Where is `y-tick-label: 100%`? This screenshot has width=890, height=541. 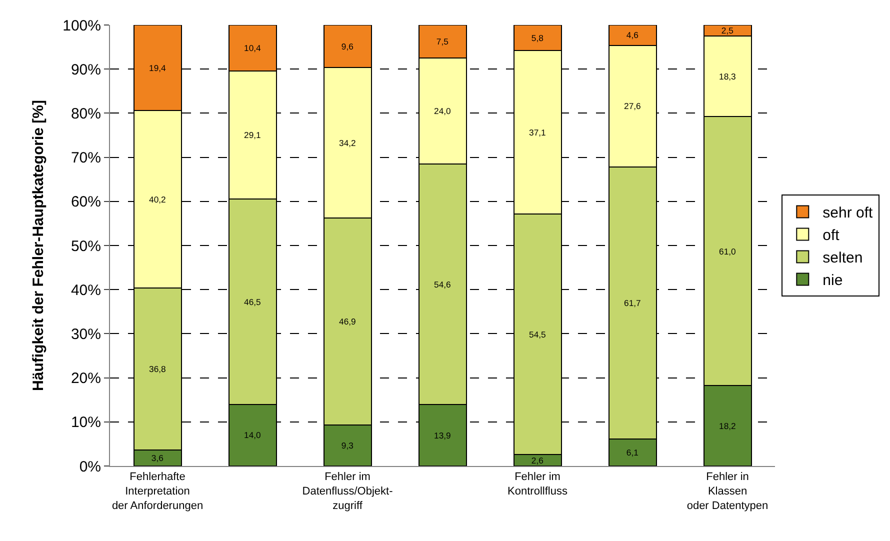
y-tick-label: 100% is located at coordinates (81, 25).